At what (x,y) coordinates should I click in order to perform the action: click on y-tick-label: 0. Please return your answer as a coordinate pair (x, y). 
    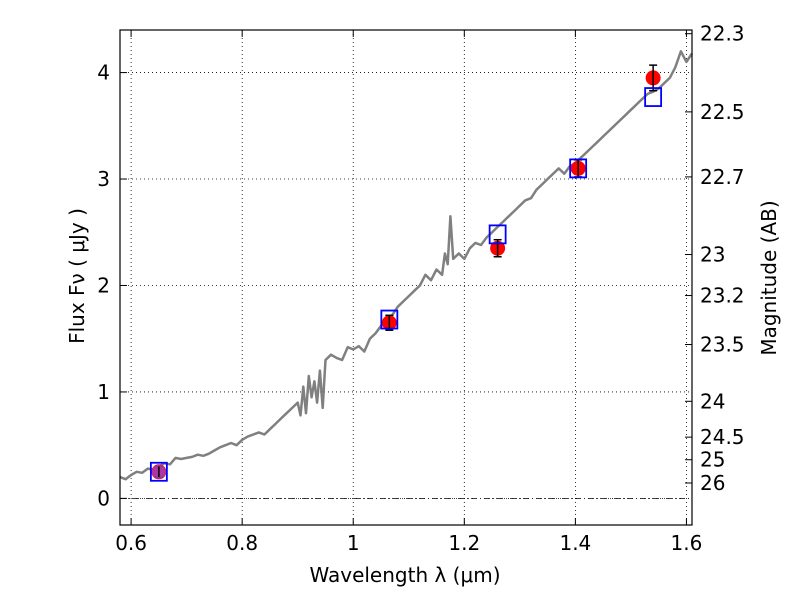
    Looking at the image, I should click on (103, 498).